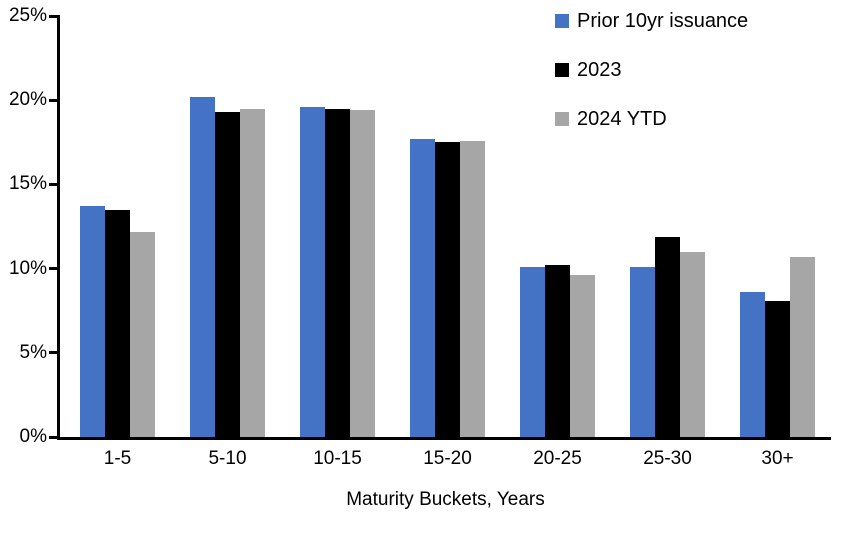 The height and width of the screenshot is (534, 852). What do you see at coordinates (337, 458) in the screenshot?
I see `x-axis-tick-label: 10-15` at bounding box center [337, 458].